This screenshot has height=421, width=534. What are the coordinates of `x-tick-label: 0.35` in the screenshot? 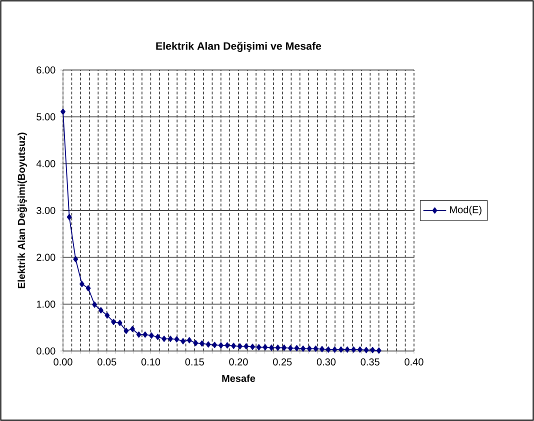 It's located at (370, 362).